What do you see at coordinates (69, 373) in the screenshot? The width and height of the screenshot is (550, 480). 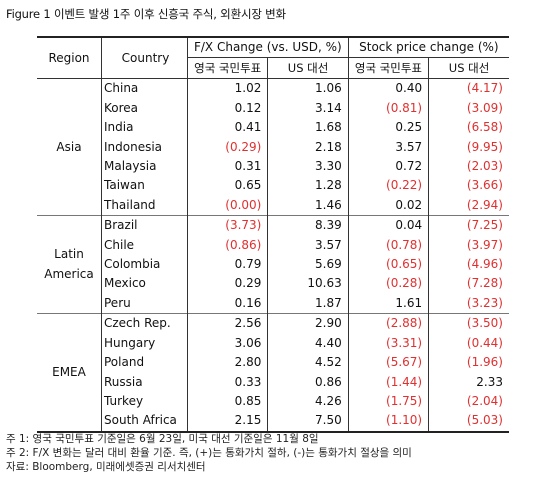 I see `region-label: EMEA` at bounding box center [69, 373].